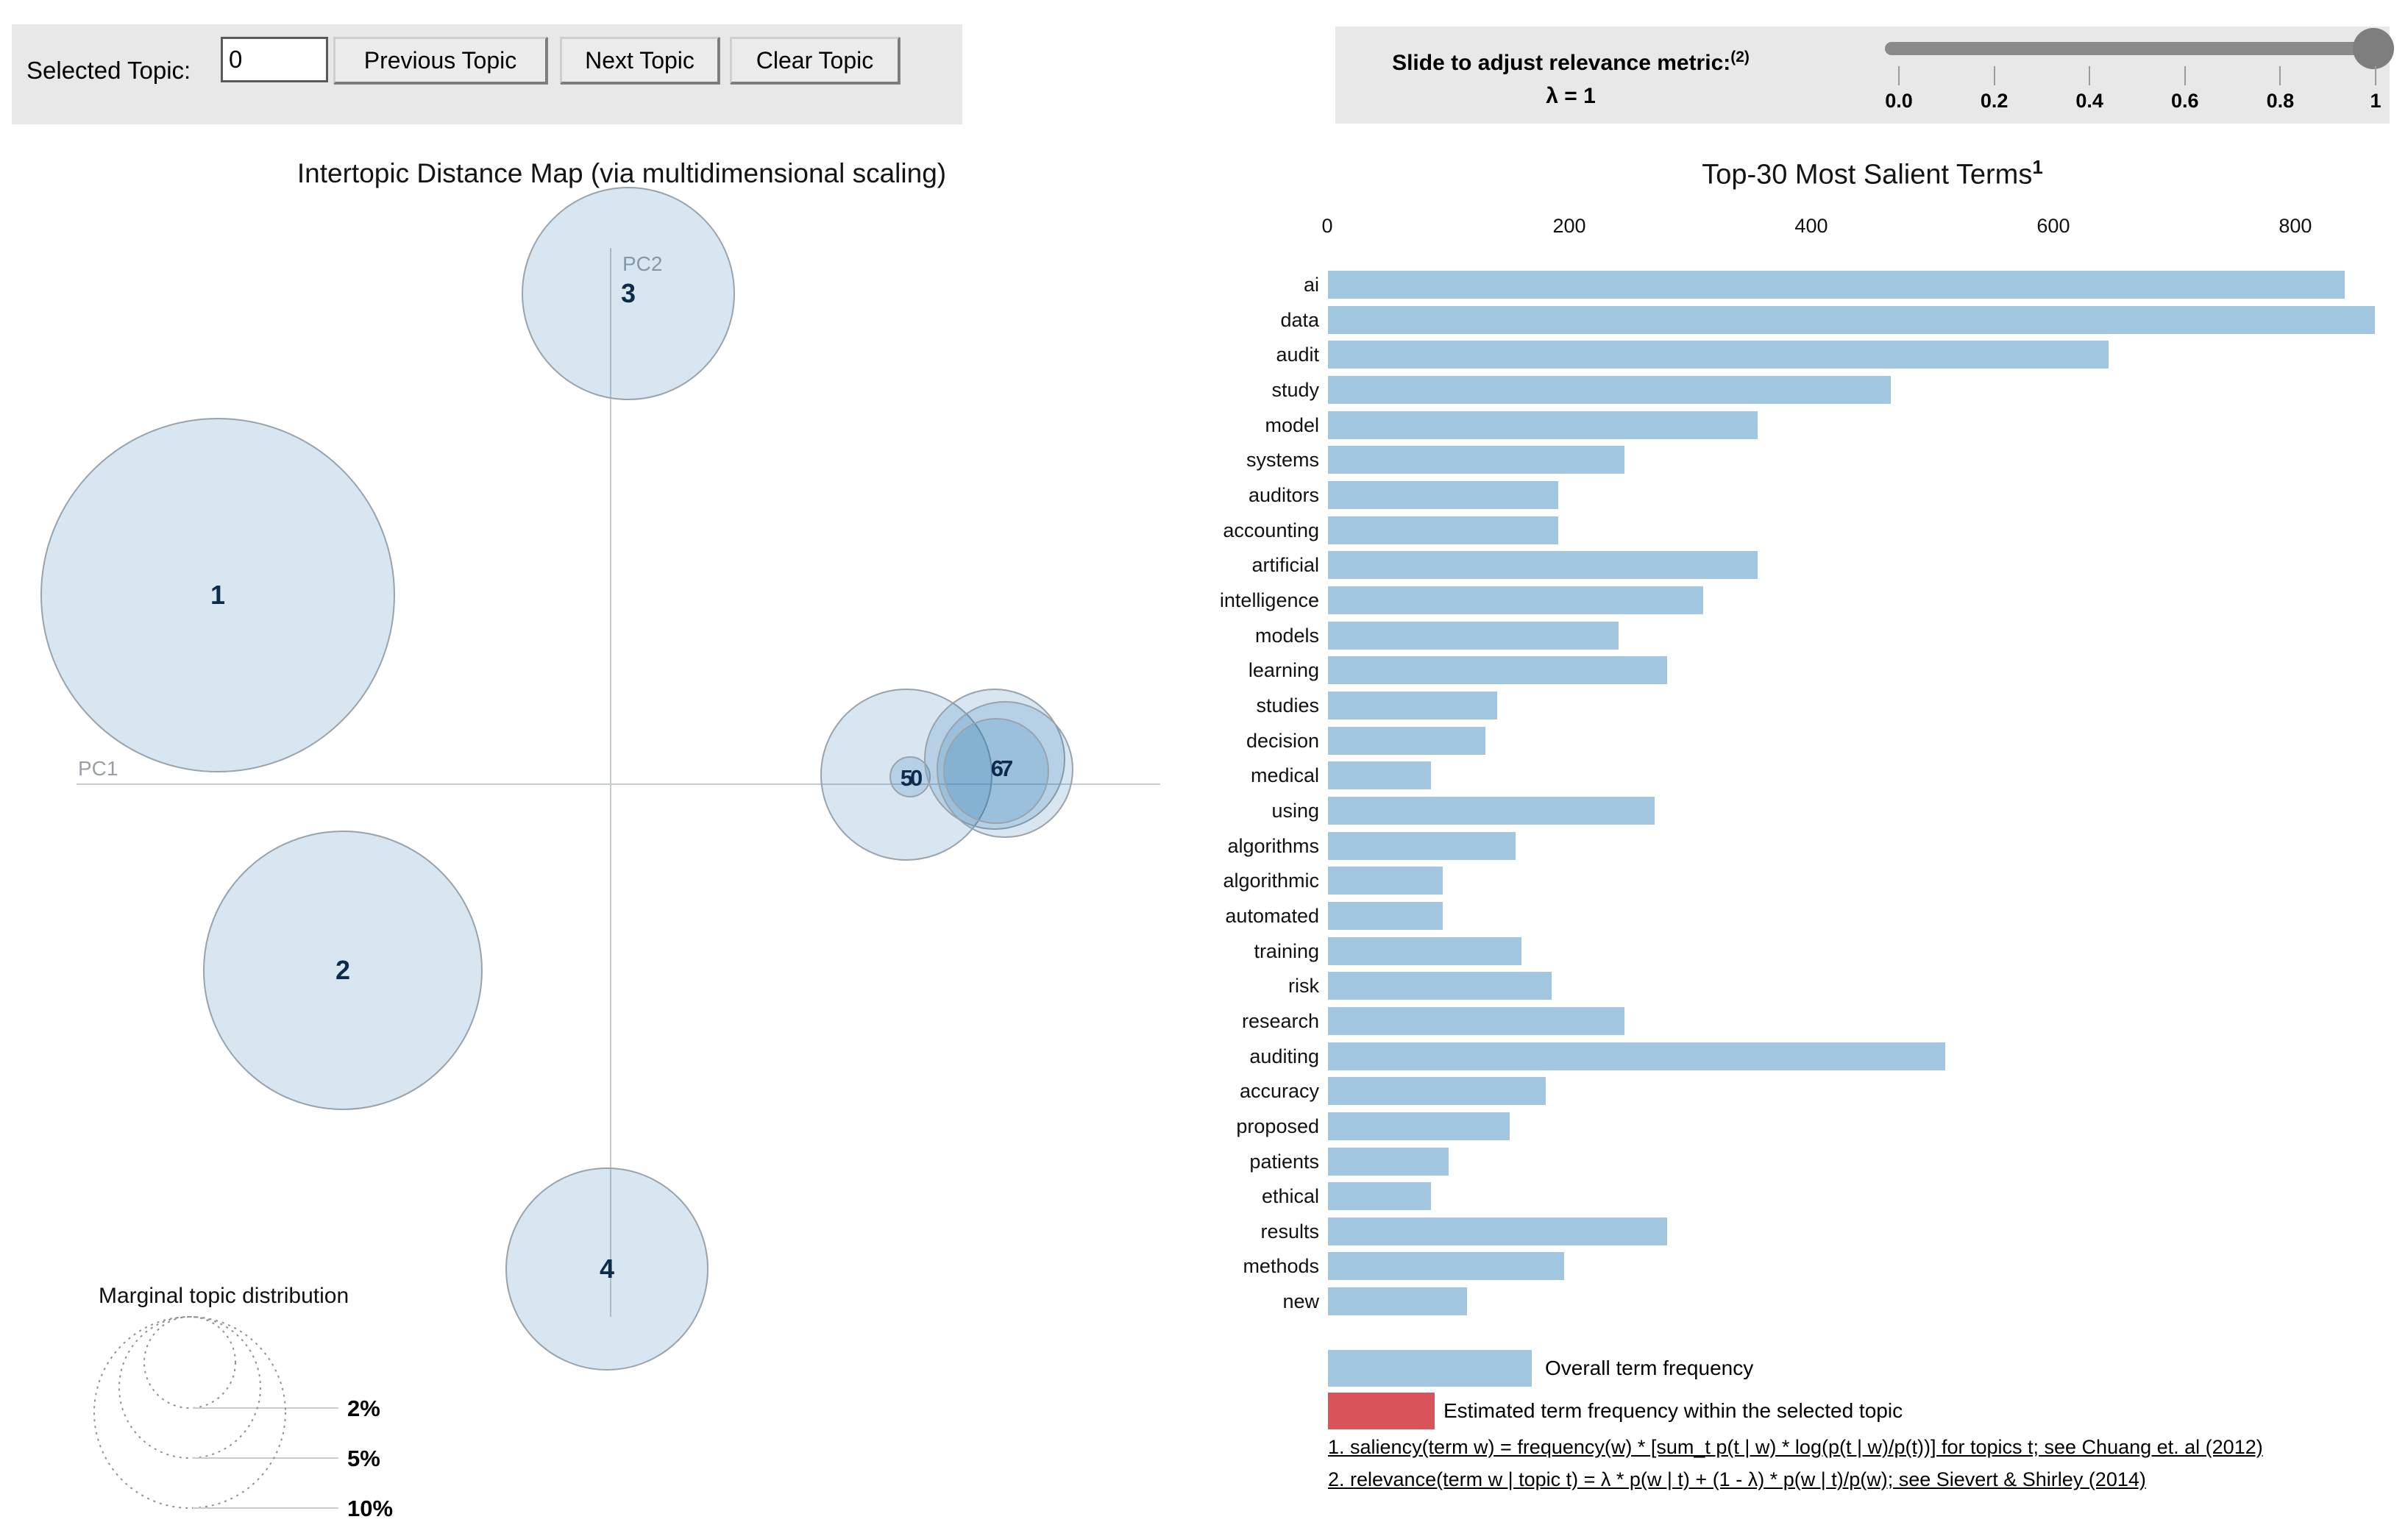 The image size is (2408, 1525). What do you see at coordinates (2185, 101) in the screenshot?
I see `slider-tick-label: 0.6` at bounding box center [2185, 101].